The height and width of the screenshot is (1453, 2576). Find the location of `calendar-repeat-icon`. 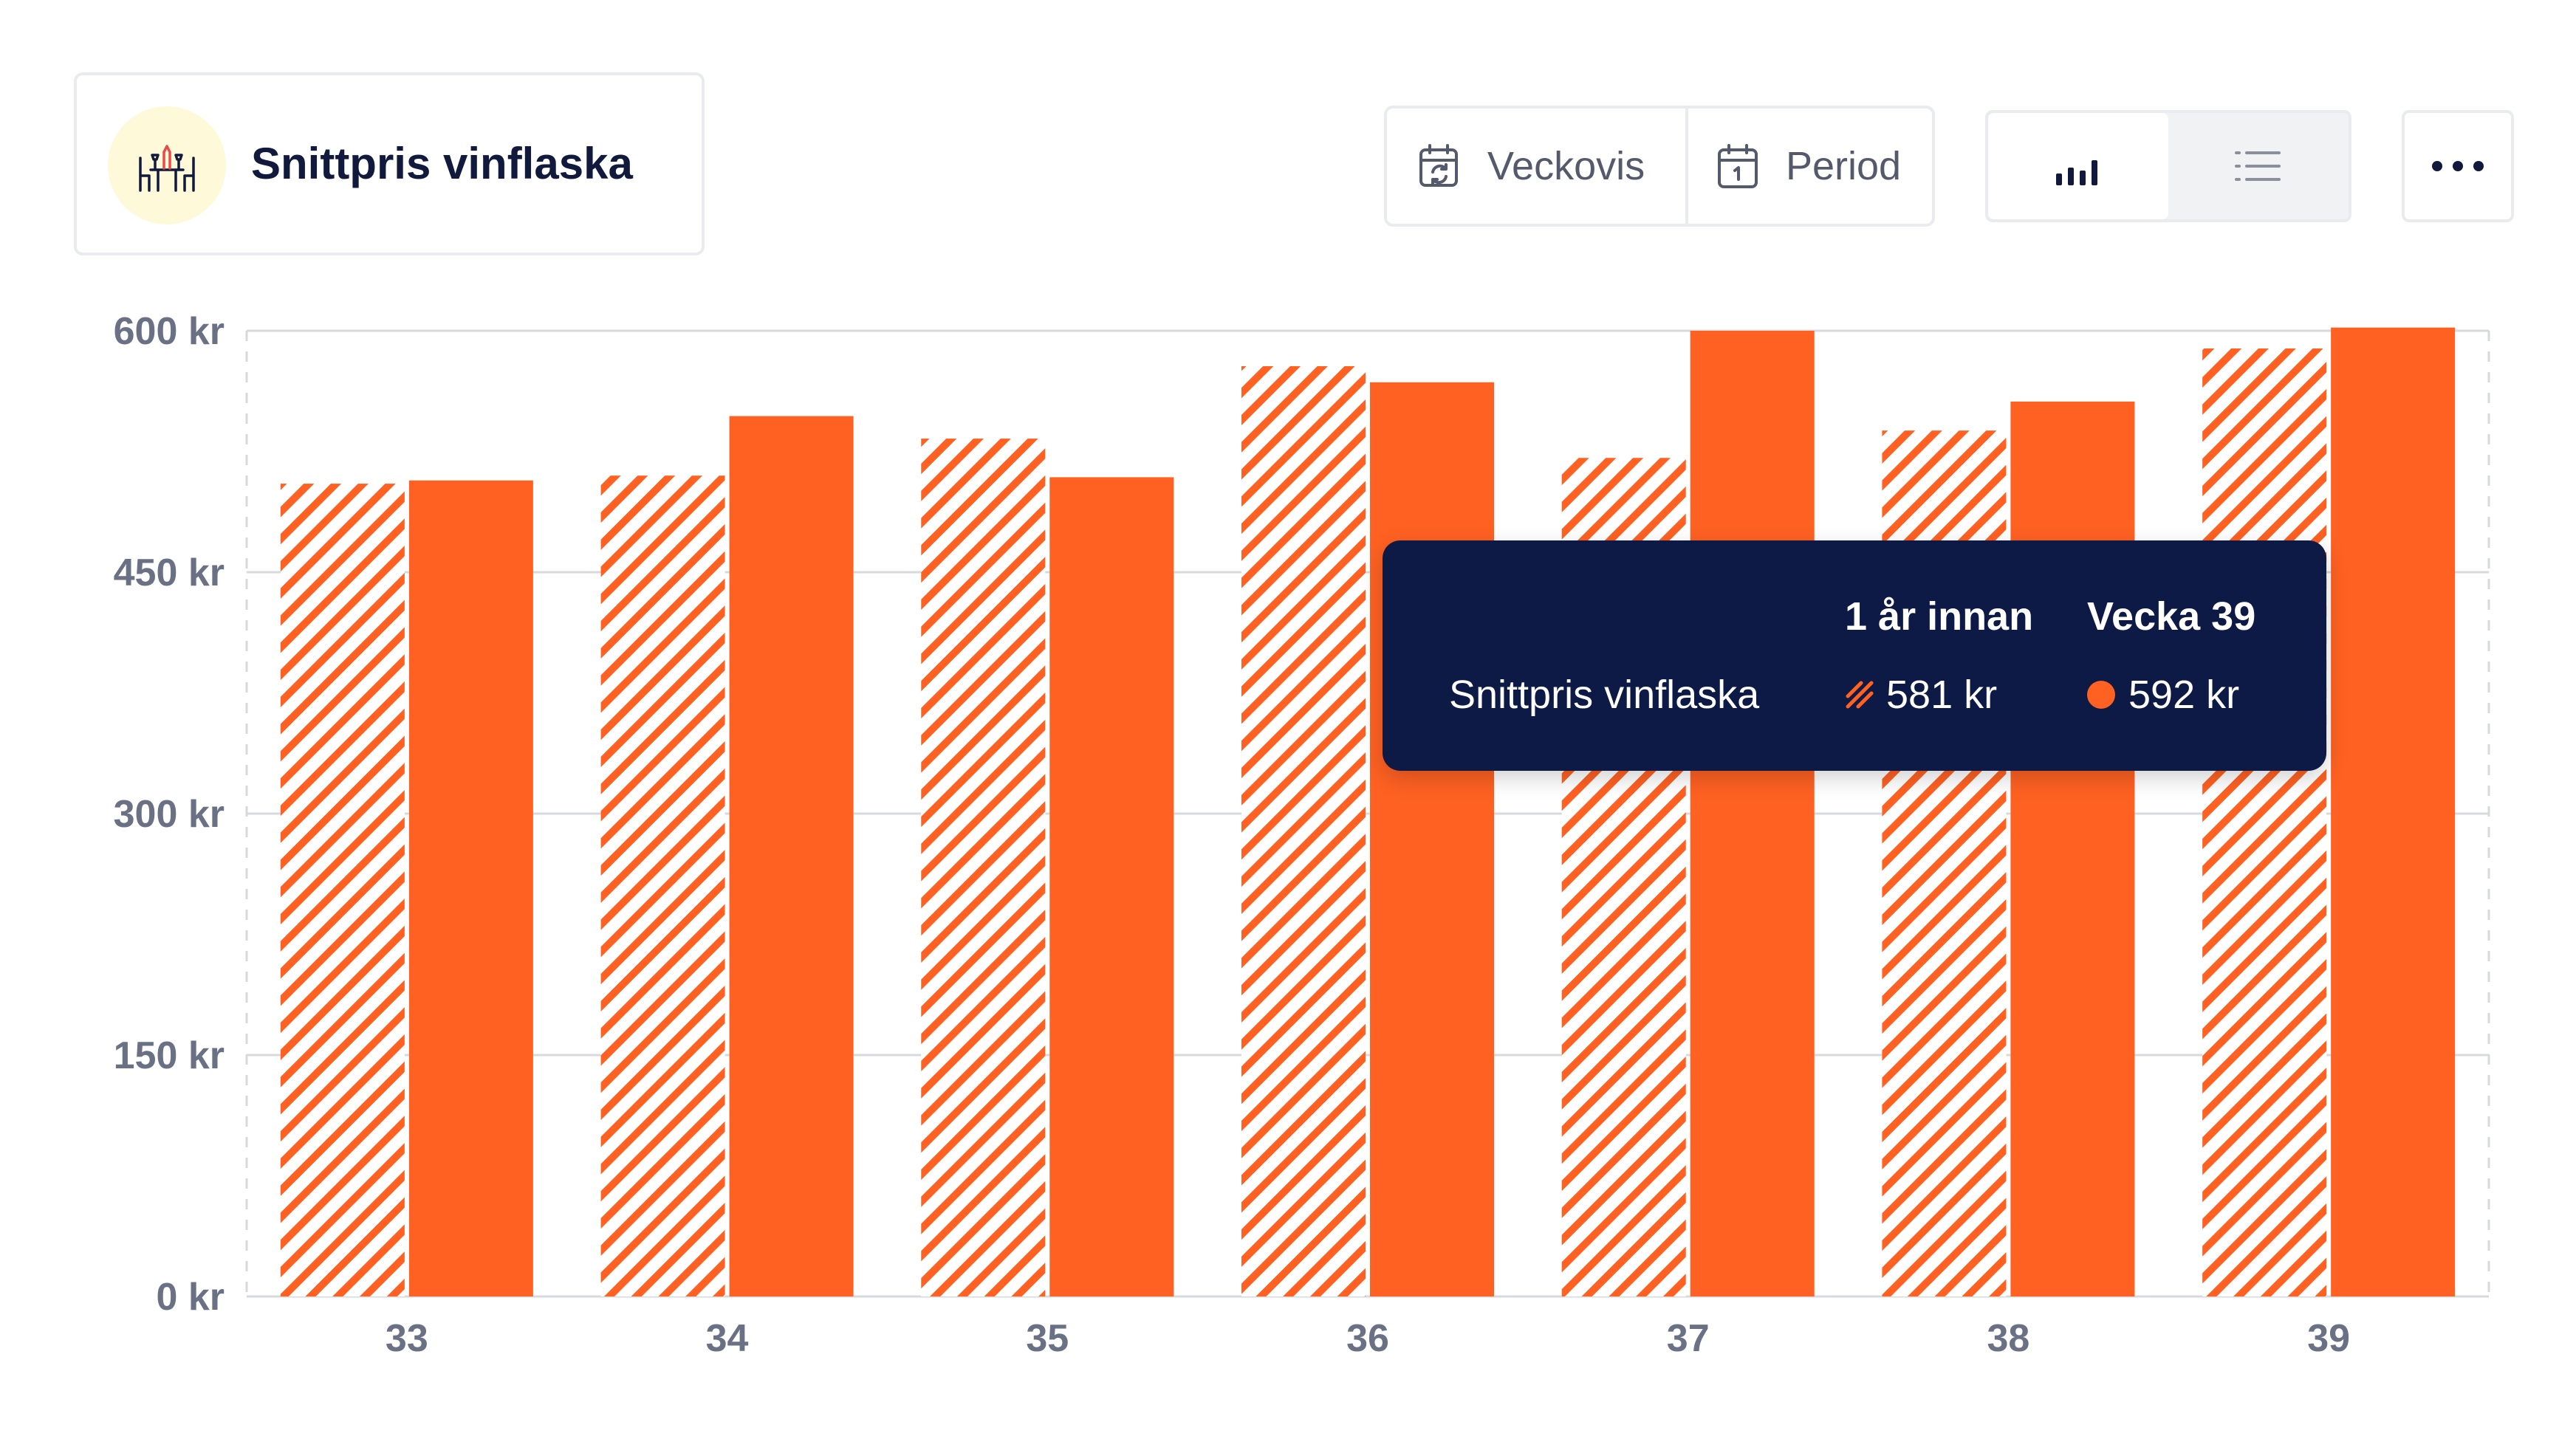

calendar-repeat-icon is located at coordinates (1438, 165).